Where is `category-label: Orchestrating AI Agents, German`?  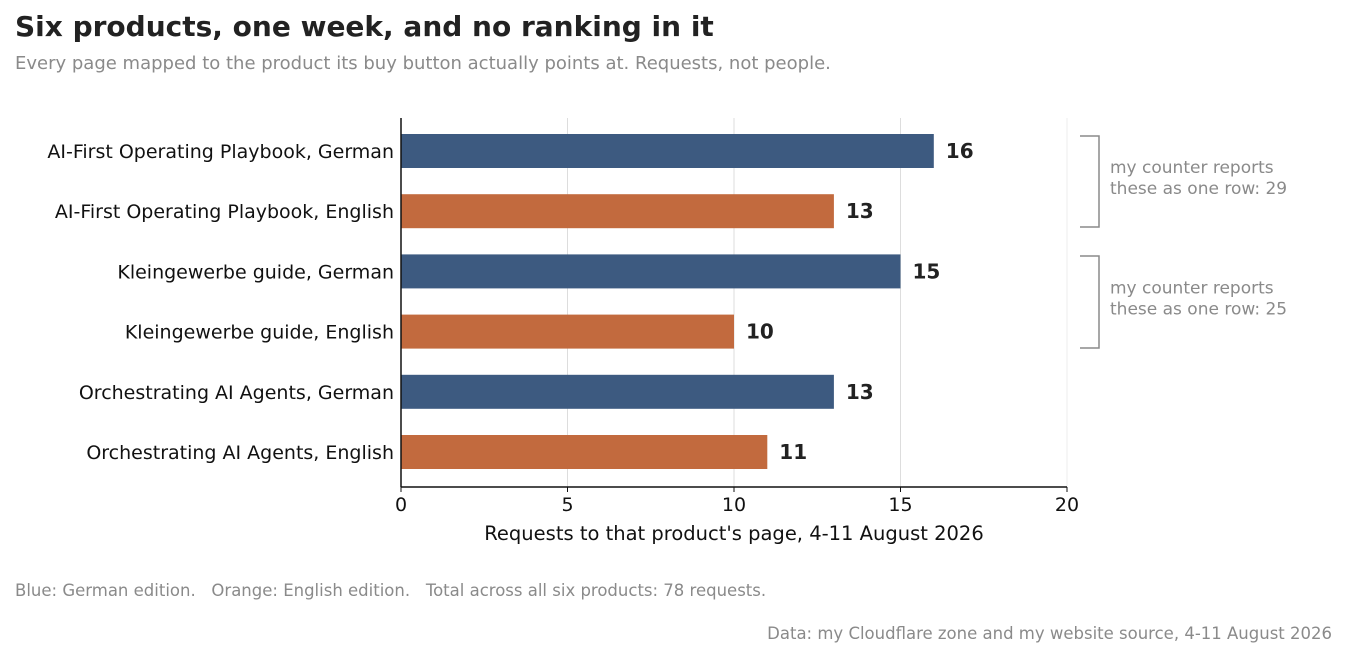
category-label: Orchestrating AI Agents, German is located at coordinates (236, 393).